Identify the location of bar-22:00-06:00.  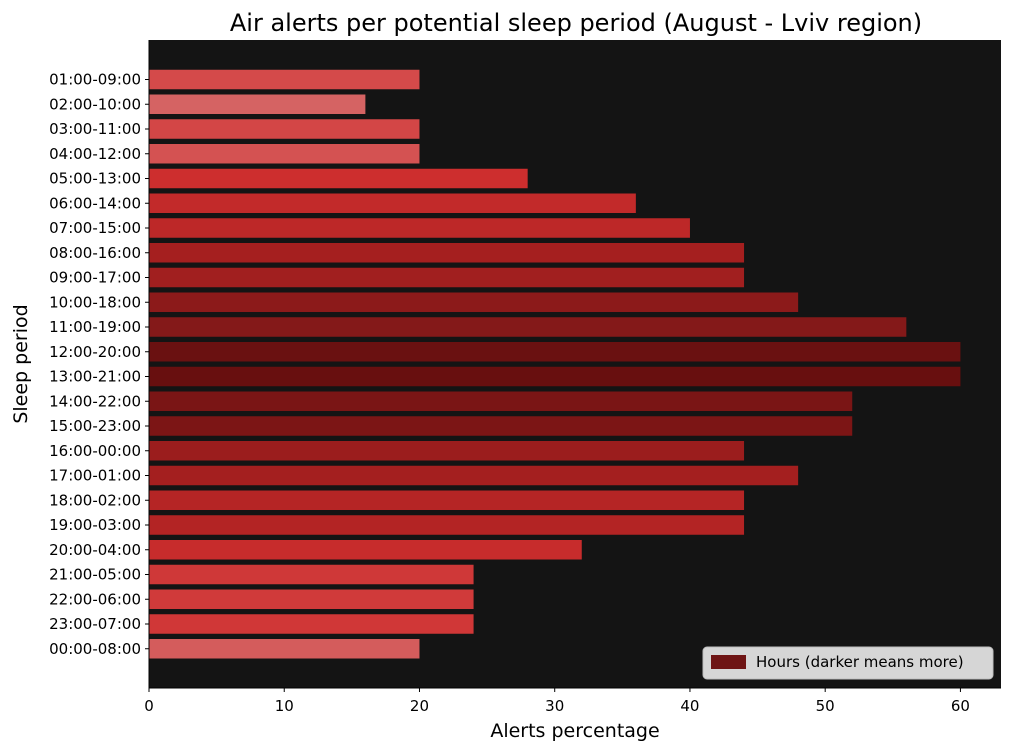
(311, 599).